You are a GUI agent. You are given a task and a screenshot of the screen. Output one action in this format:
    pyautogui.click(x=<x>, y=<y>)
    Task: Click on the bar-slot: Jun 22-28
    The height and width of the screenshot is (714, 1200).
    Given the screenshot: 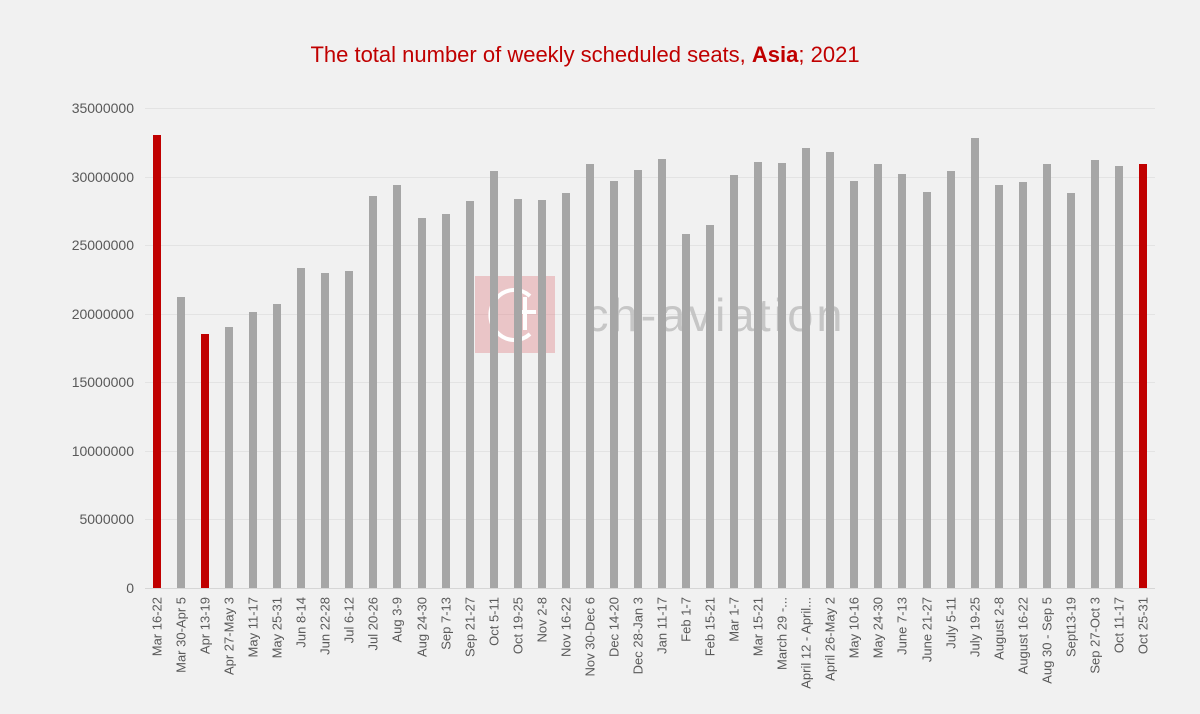 What is the action you would take?
    pyautogui.click(x=325, y=381)
    